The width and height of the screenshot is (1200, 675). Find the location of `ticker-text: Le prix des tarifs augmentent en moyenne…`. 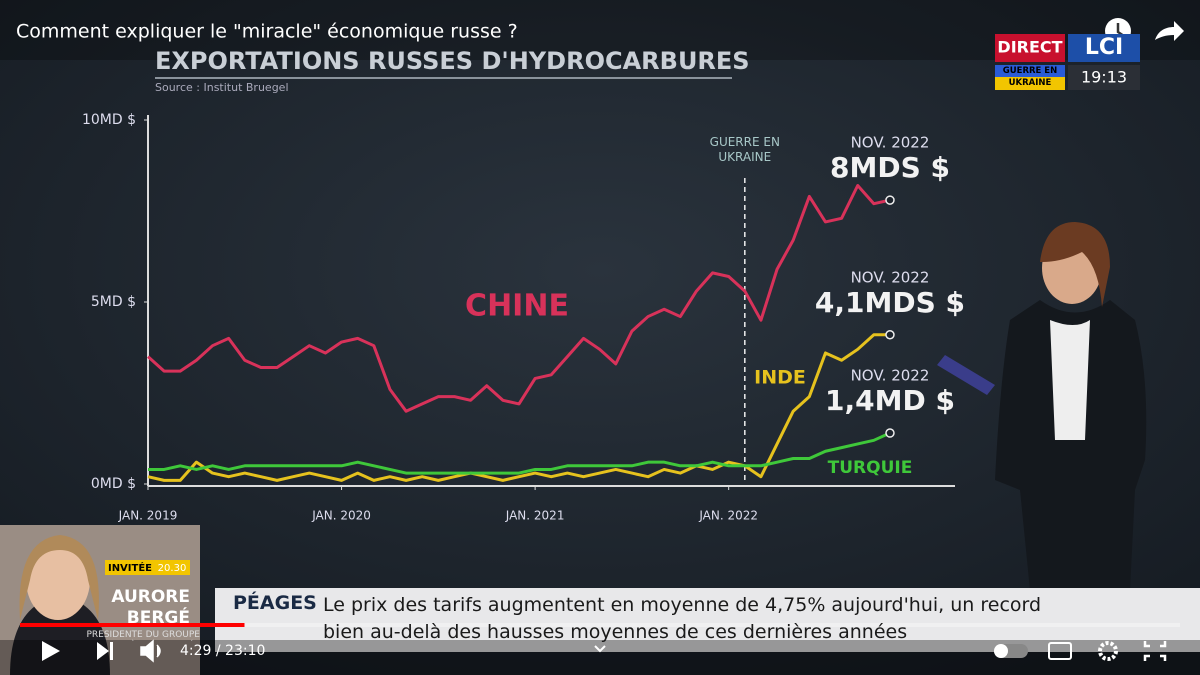

ticker-text: Le prix des tarifs augmentent en moyenne… is located at coordinates (682, 618).